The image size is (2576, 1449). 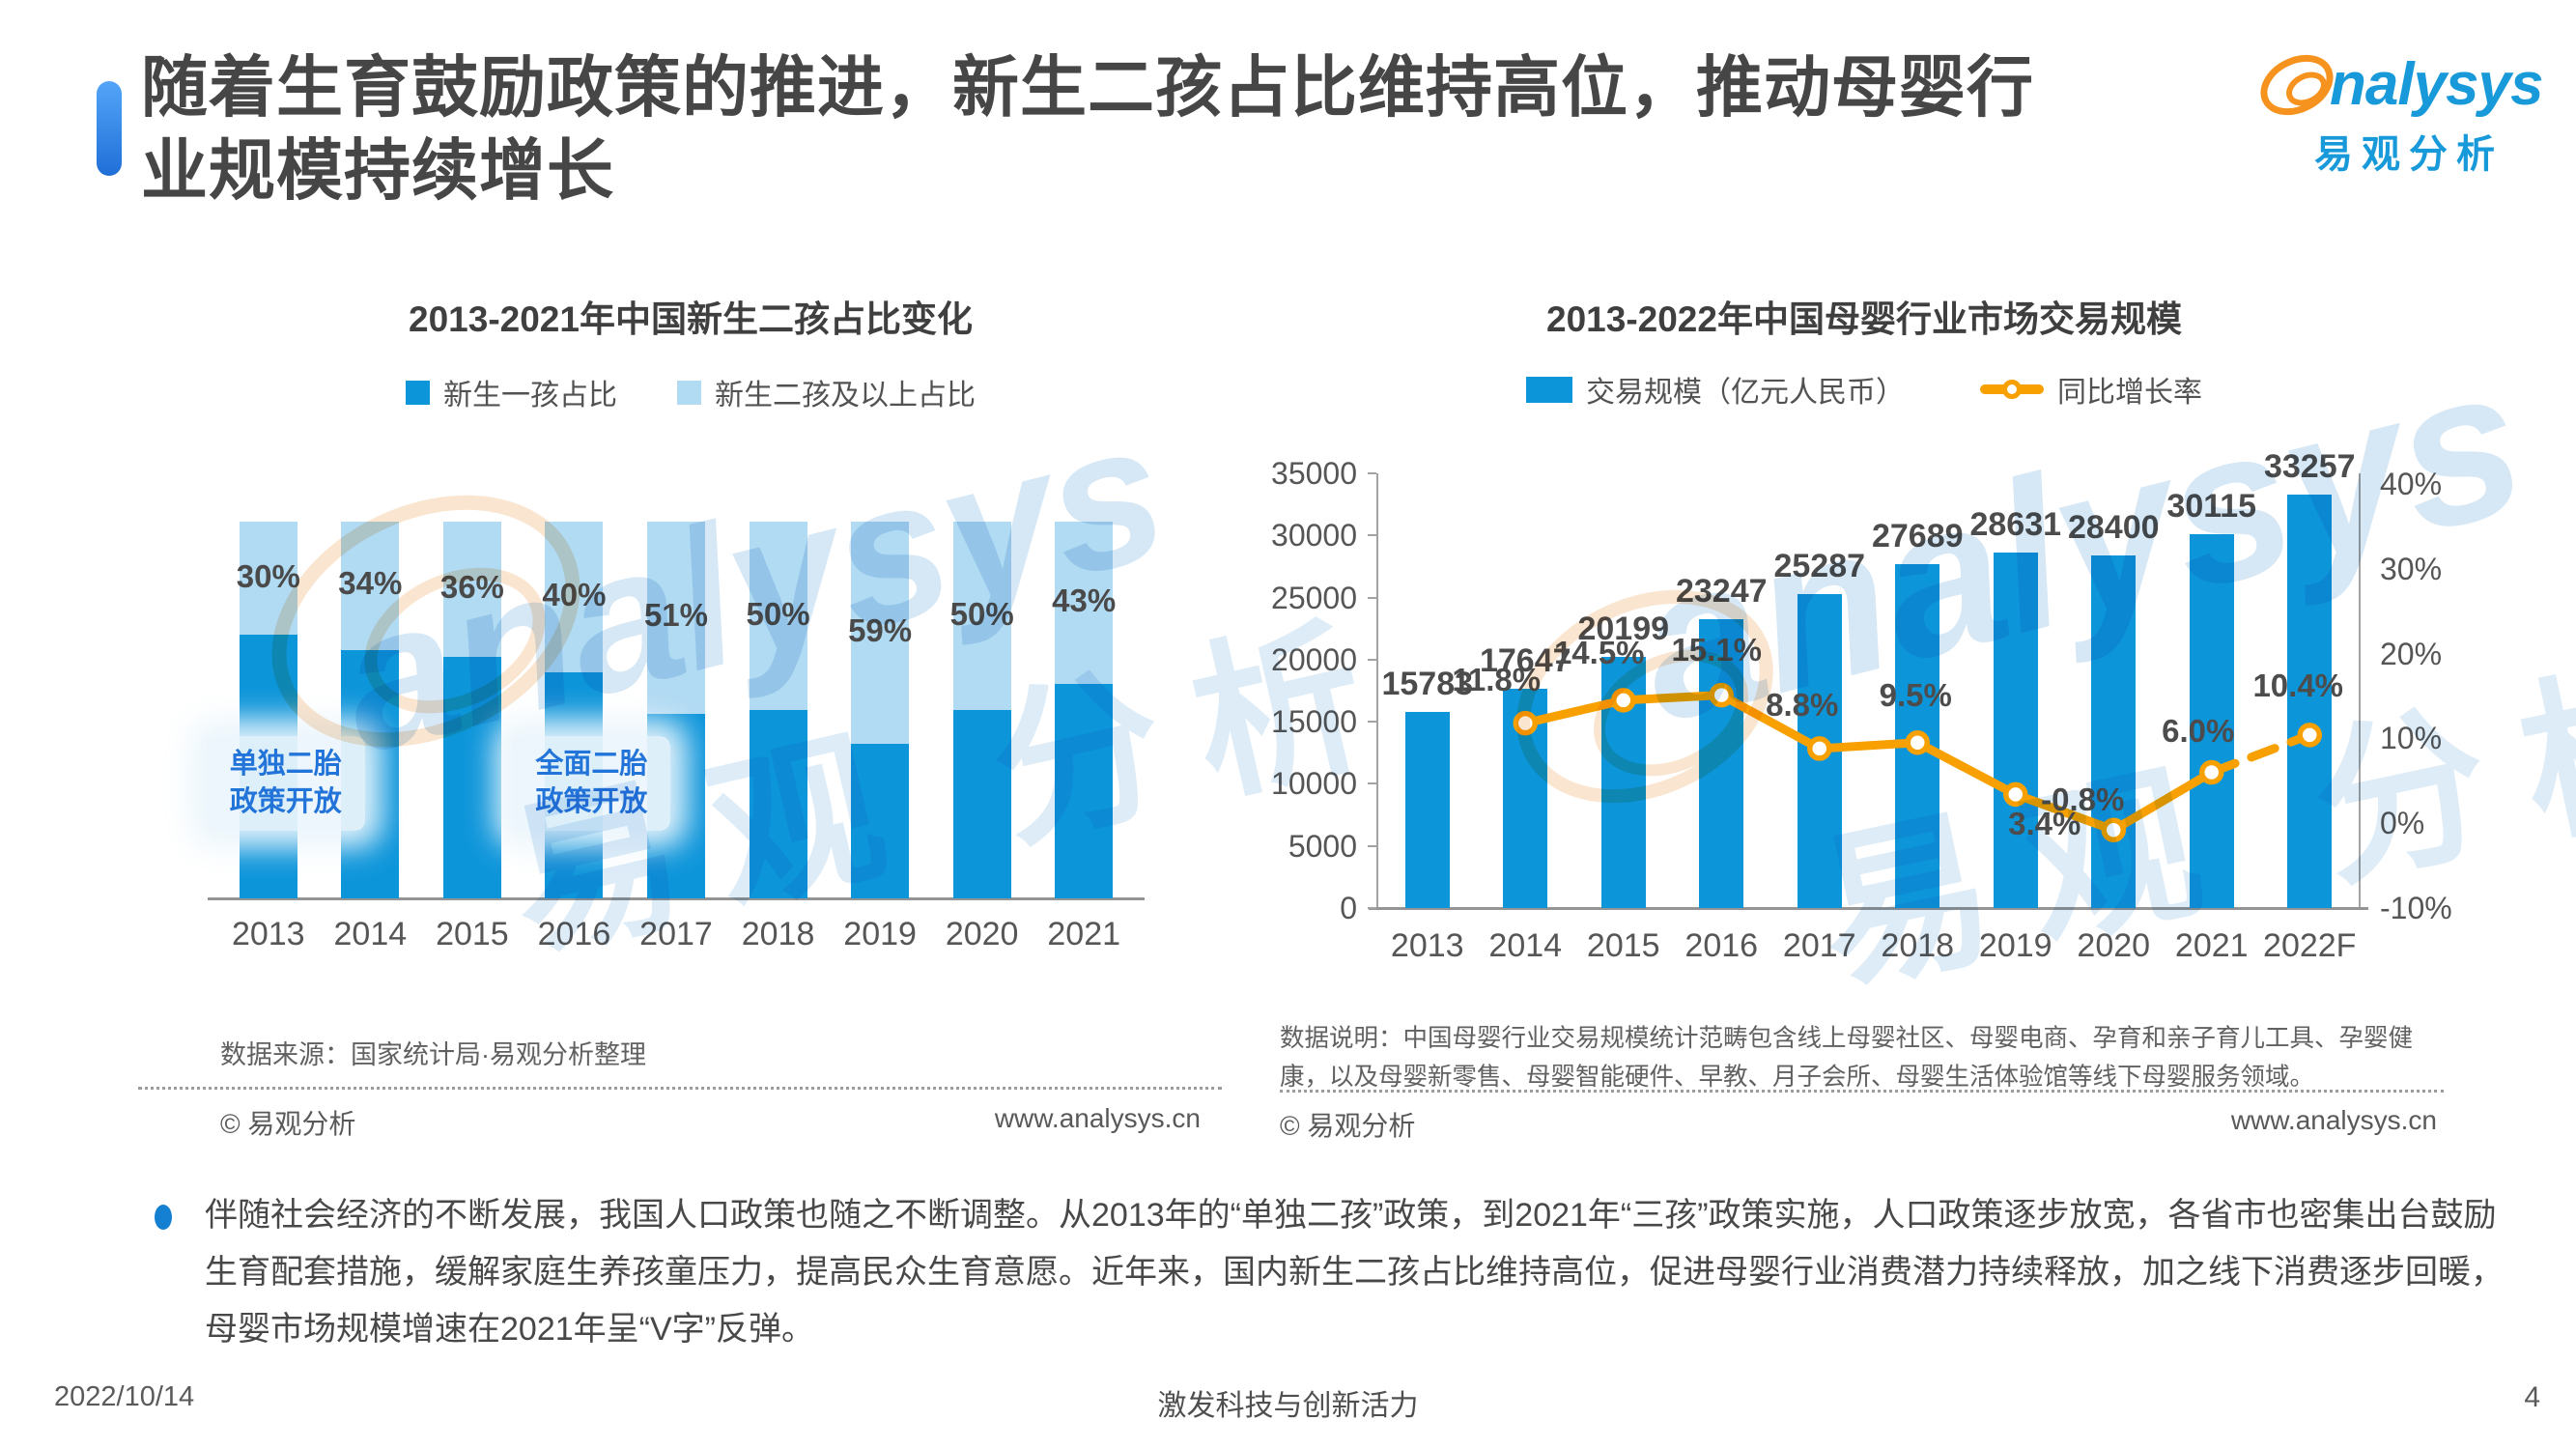 I want to click on secondary-y-axis-label: -10%, so click(x=2416, y=908).